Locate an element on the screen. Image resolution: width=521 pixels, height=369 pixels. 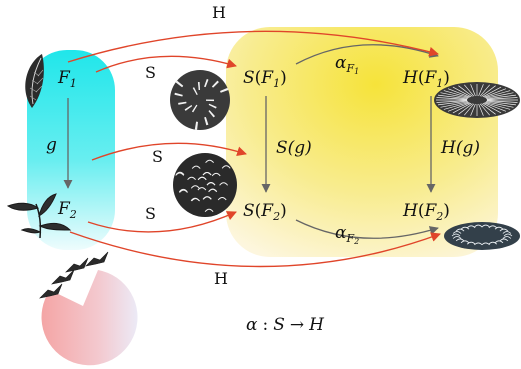
arrow-h-bottom is located at coordinates (255, 249).